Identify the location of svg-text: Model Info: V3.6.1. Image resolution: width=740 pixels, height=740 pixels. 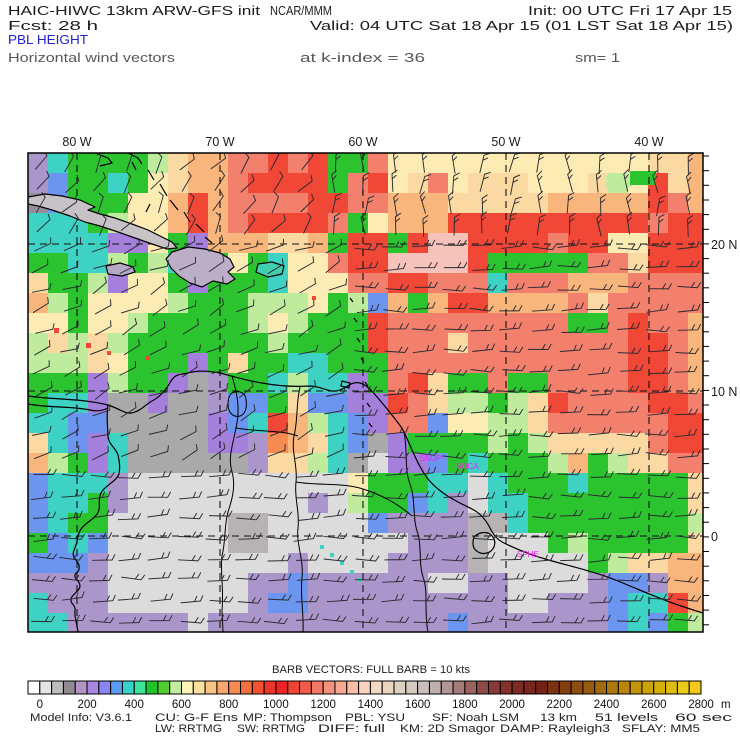
(81, 718).